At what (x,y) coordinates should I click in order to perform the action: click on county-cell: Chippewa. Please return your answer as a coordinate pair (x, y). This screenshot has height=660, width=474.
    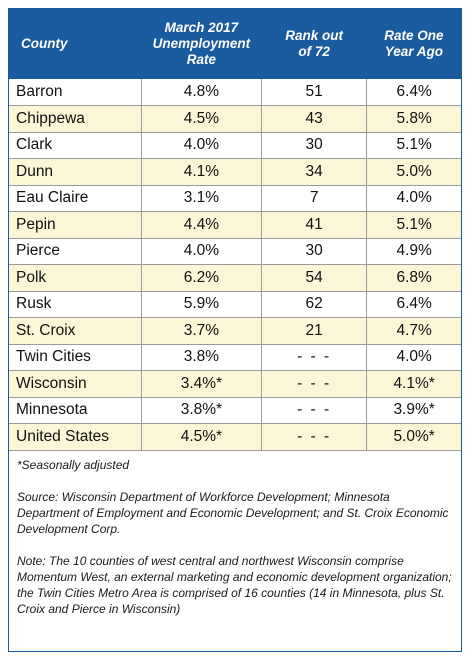
    Looking at the image, I should click on (75, 119).